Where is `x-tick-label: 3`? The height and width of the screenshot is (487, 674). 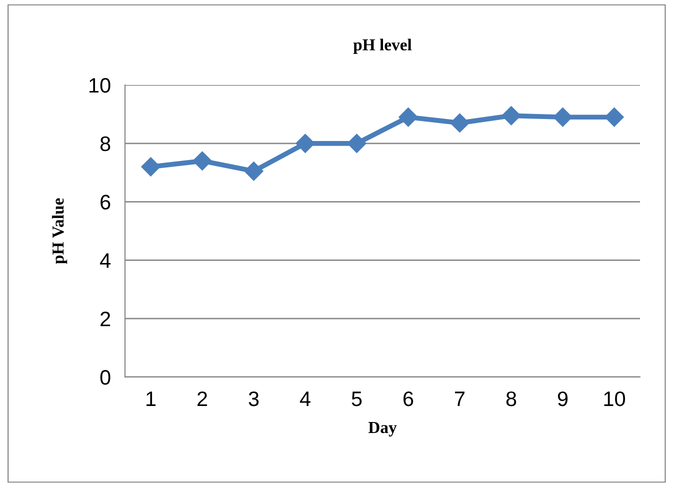 x-tick-label: 3 is located at coordinates (253, 398).